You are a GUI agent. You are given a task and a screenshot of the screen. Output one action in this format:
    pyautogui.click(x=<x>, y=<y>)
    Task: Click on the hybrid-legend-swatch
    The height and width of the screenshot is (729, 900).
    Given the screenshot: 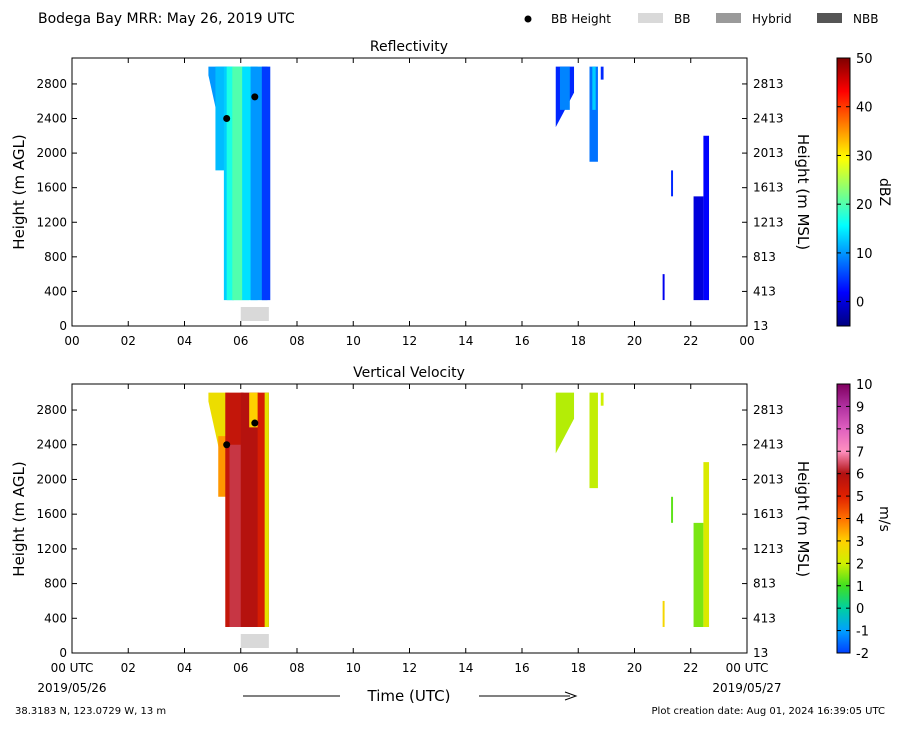 What is the action you would take?
    pyautogui.click(x=728, y=18)
    